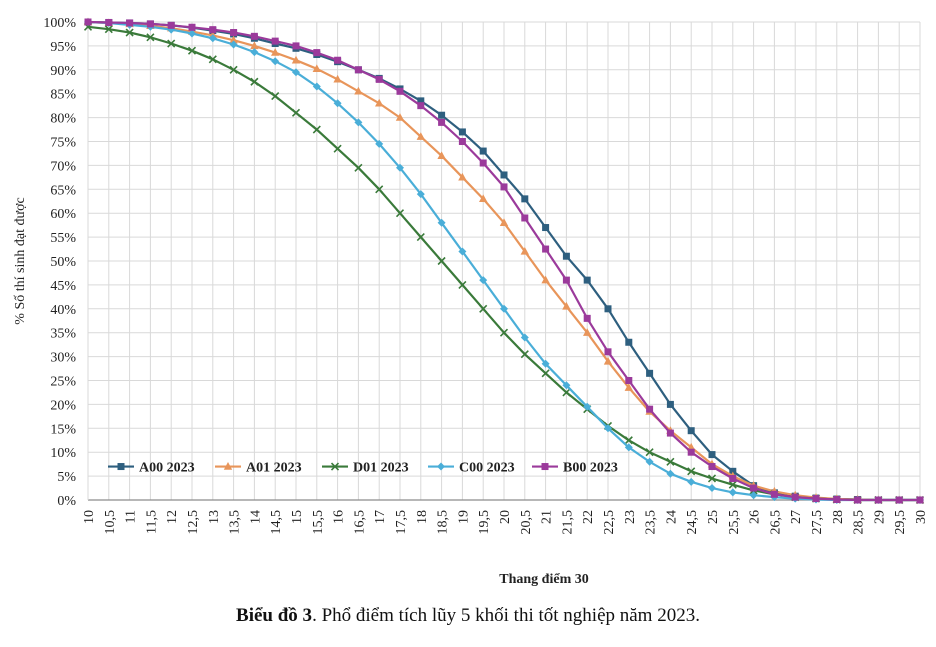 The image size is (936, 647). What do you see at coordinates (297, 517) in the screenshot?
I see `x-tick-label: 15` at bounding box center [297, 517].